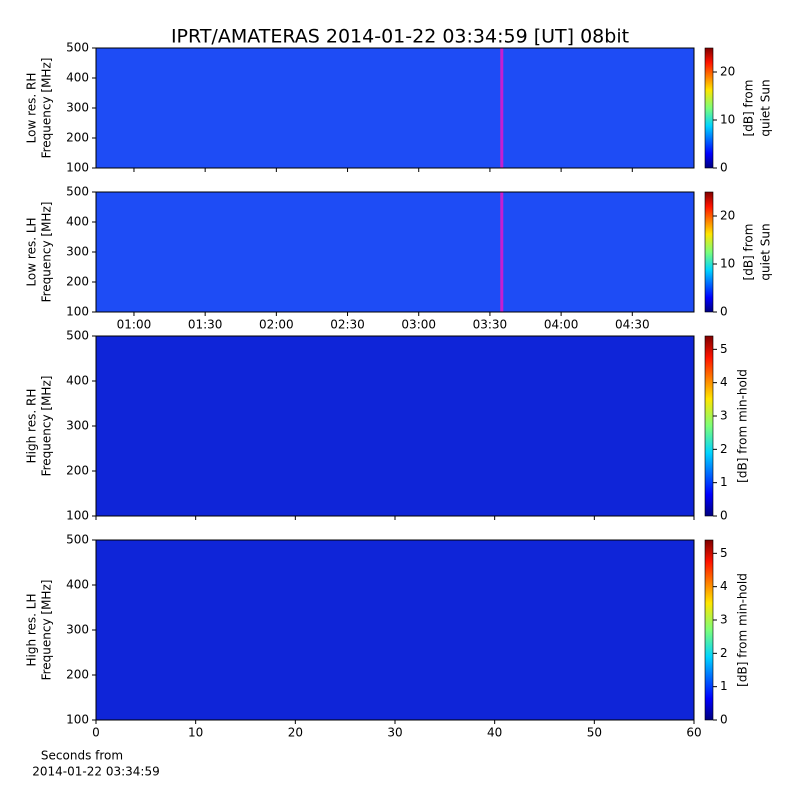 The height and width of the screenshot is (800, 800). What do you see at coordinates (561, 325) in the screenshot?
I see `x-tick-label: 04:00` at bounding box center [561, 325].